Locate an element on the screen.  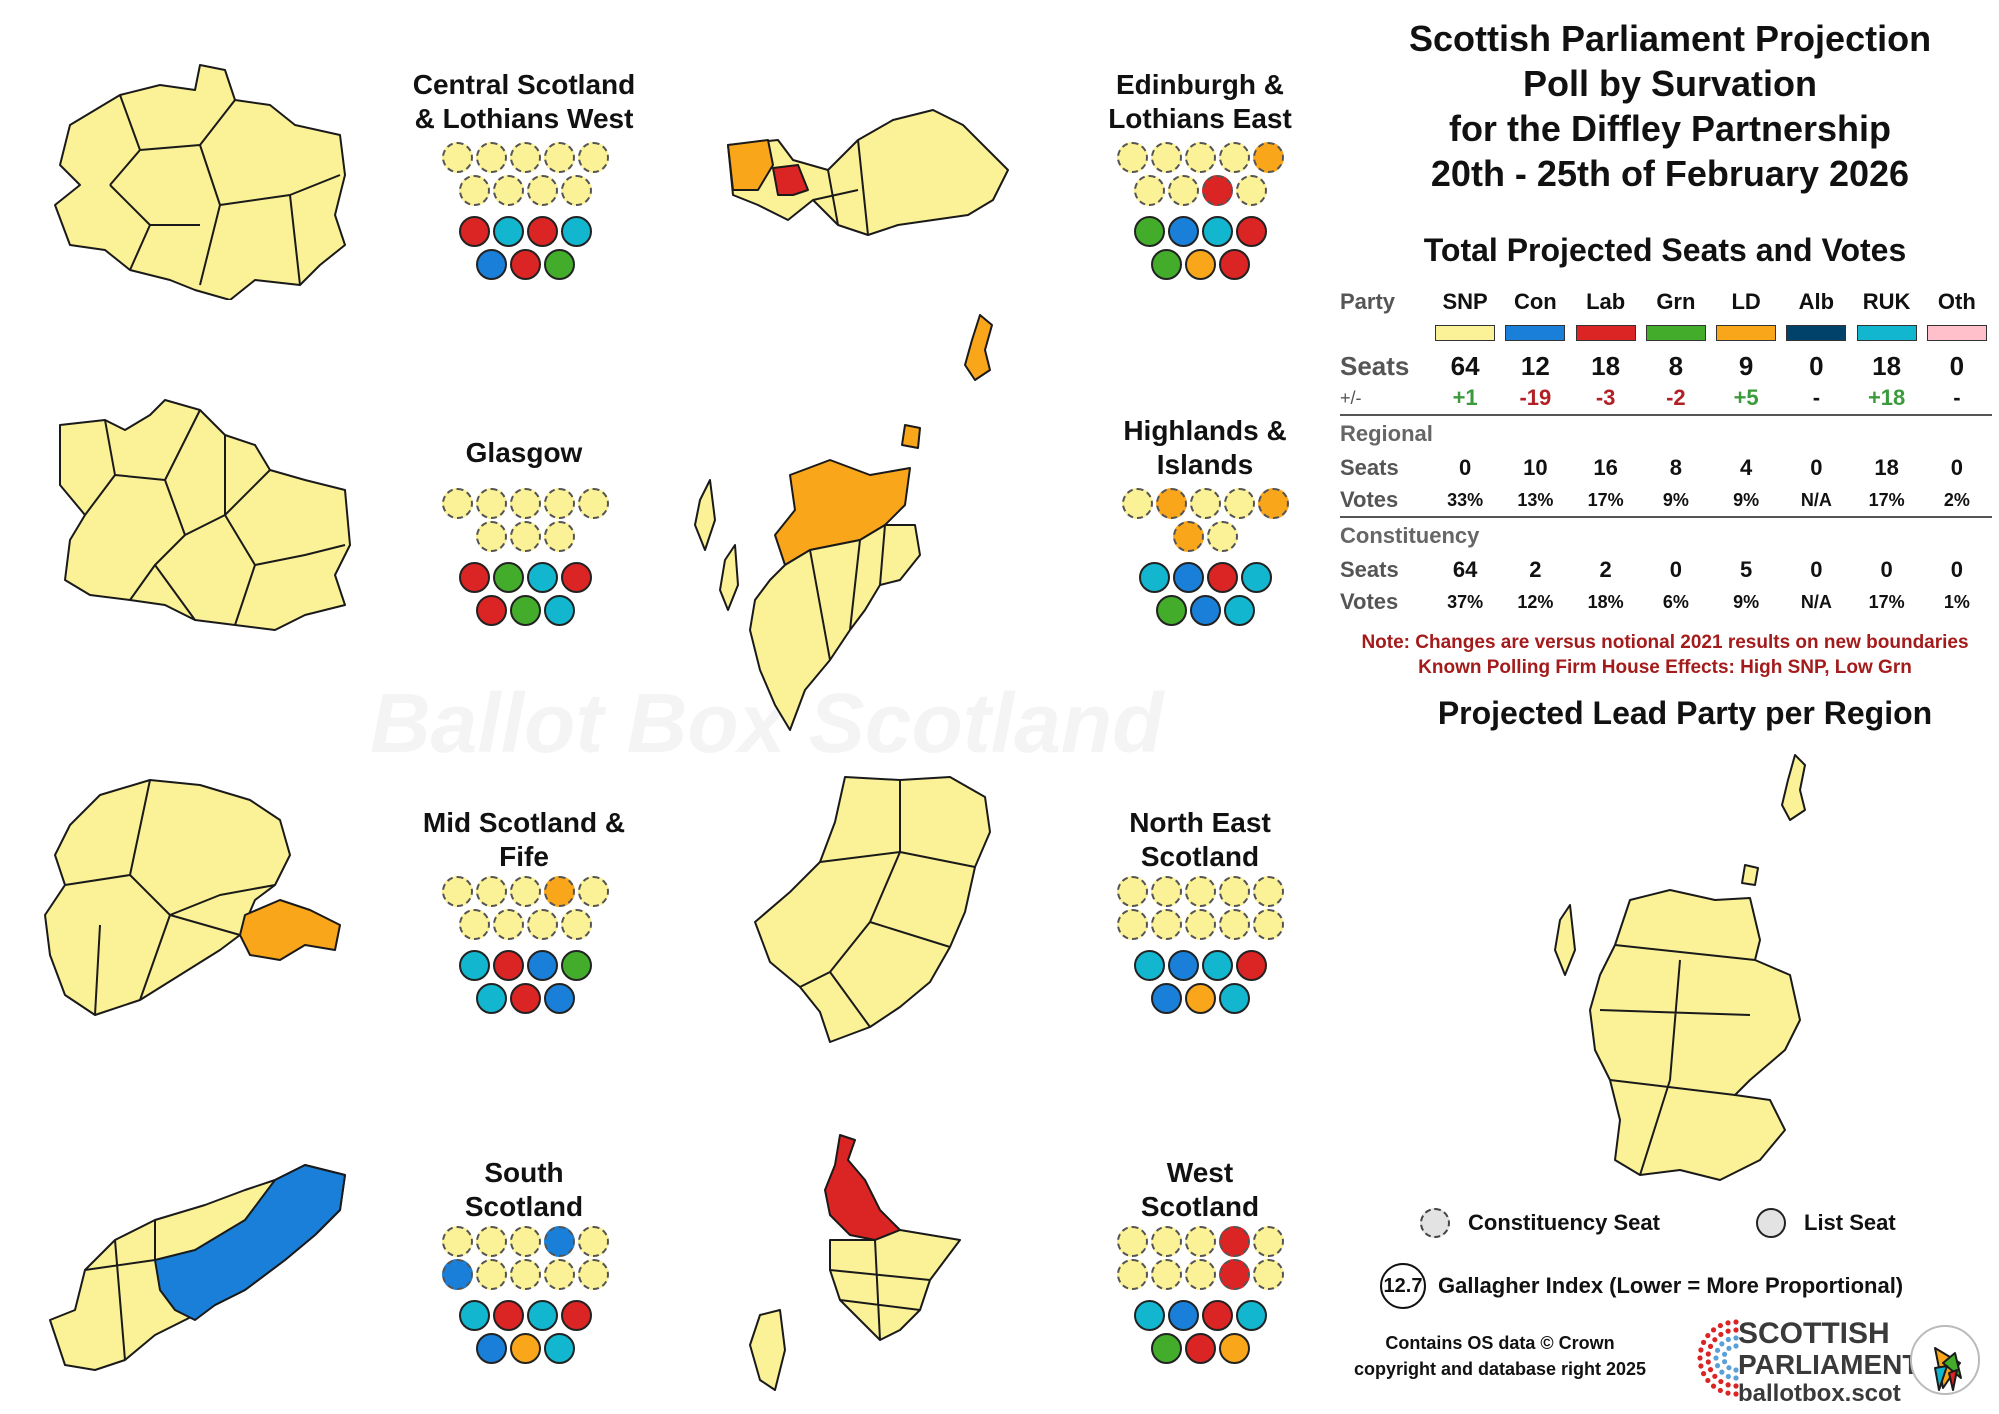
map-south-scotland is located at coordinates (197, 1267).